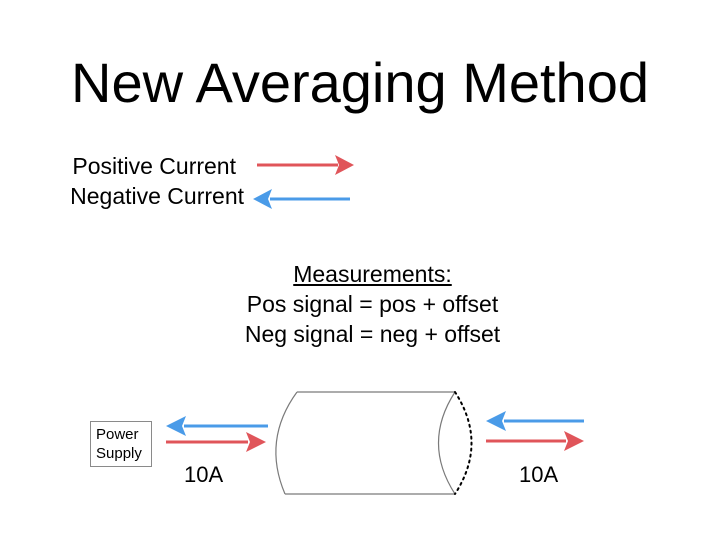  What do you see at coordinates (539, 474) in the screenshot?
I see `current-label-right: 10A` at bounding box center [539, 474].